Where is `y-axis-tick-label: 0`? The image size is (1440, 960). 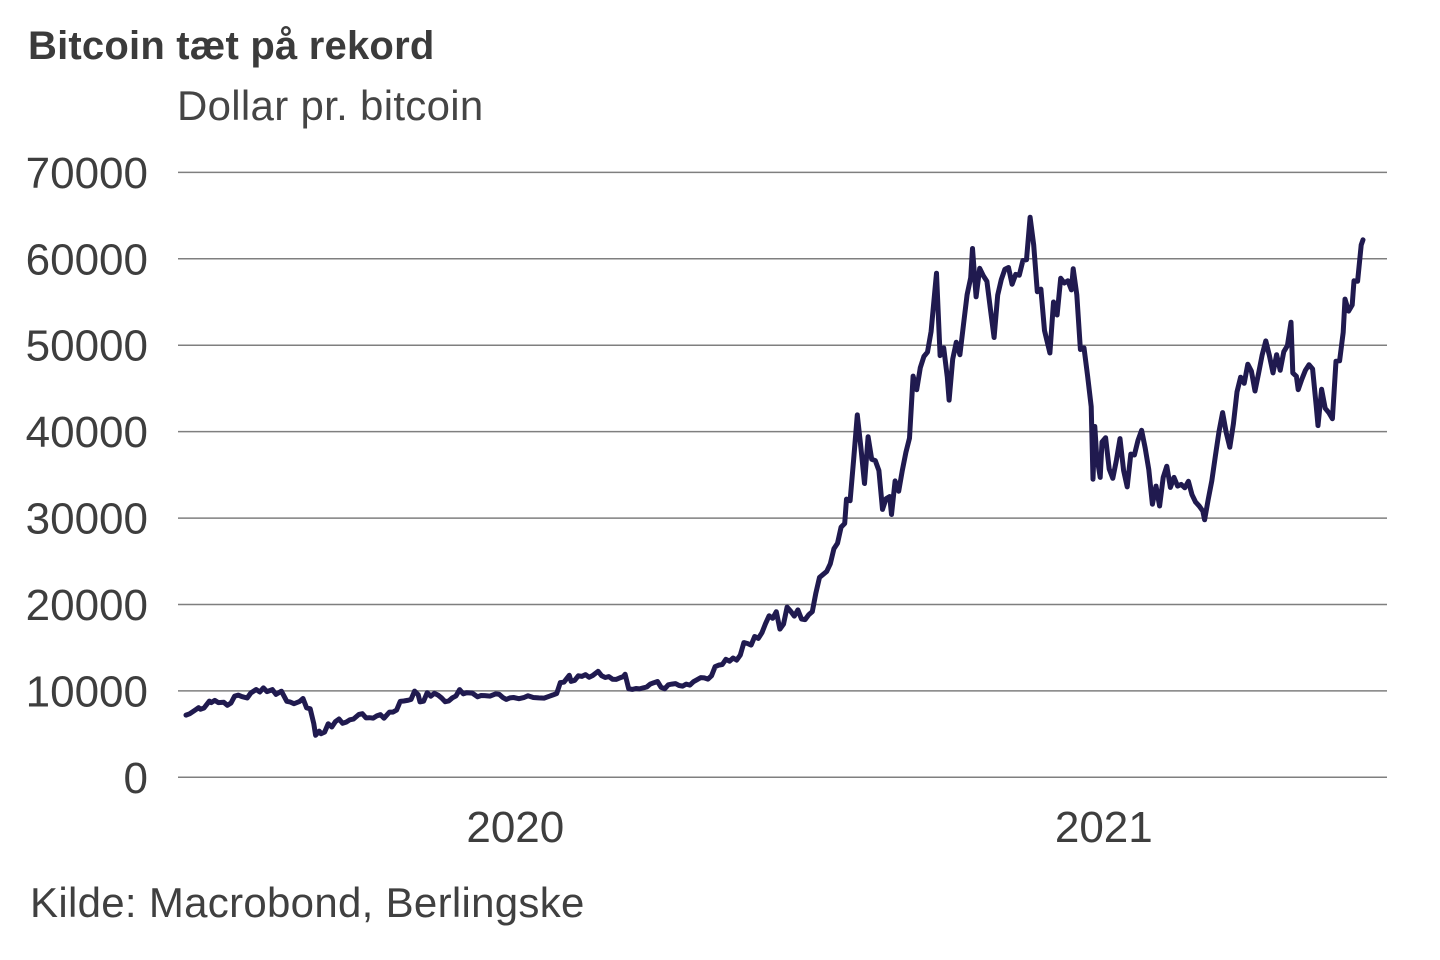 y-axis-tick-label: 0 is located at coordinates (136, 778).